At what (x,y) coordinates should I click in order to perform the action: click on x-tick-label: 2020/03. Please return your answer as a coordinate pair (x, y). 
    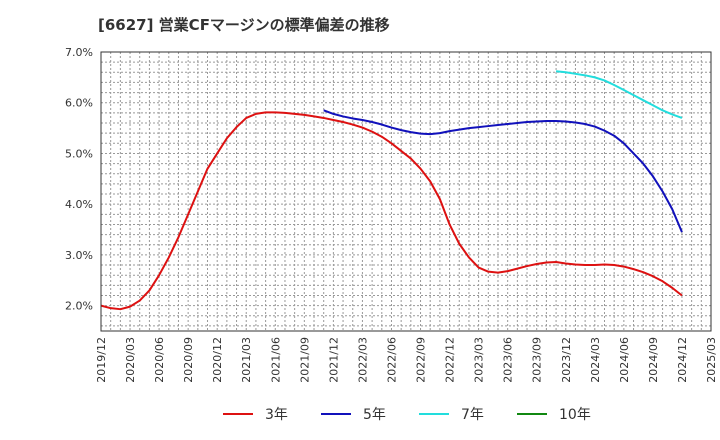
    Looking at the image, I should click on (130, 360).